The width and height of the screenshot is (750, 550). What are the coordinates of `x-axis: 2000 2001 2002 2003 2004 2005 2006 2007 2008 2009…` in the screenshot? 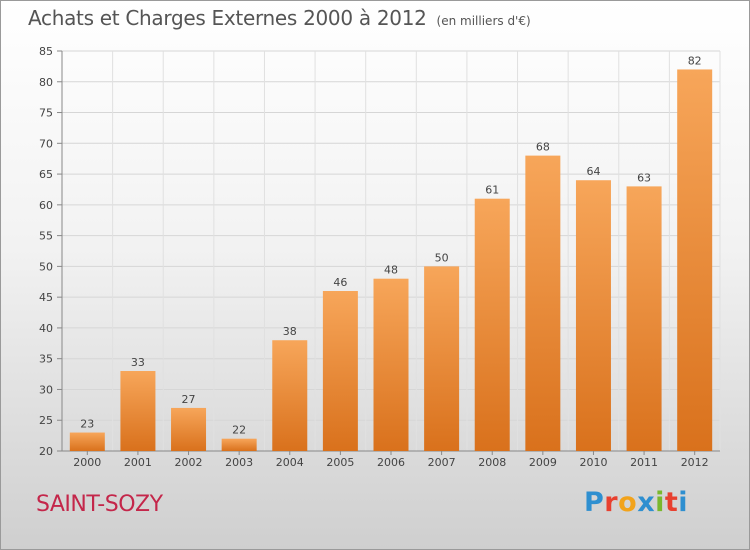 It's located at (391, 459).